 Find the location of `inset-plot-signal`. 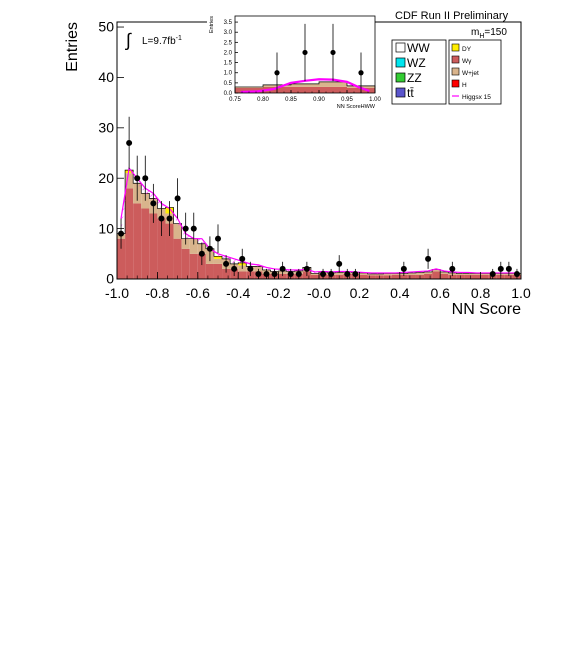

inset-plot-signal is located at coordinates (305, 86).